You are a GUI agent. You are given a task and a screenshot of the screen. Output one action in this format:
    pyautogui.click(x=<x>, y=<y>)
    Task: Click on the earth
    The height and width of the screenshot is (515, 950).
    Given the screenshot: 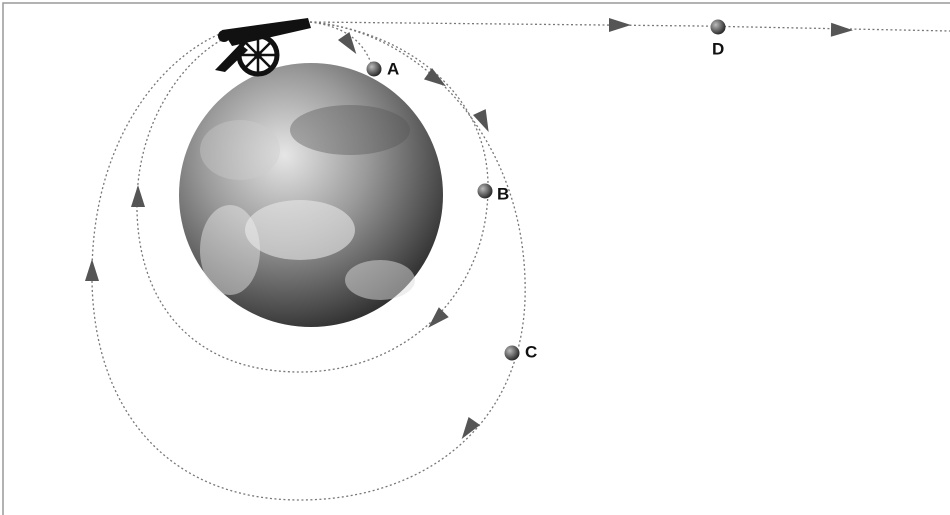 What is the action you would take?
    pyautogui.click(x=311, y=195)
    